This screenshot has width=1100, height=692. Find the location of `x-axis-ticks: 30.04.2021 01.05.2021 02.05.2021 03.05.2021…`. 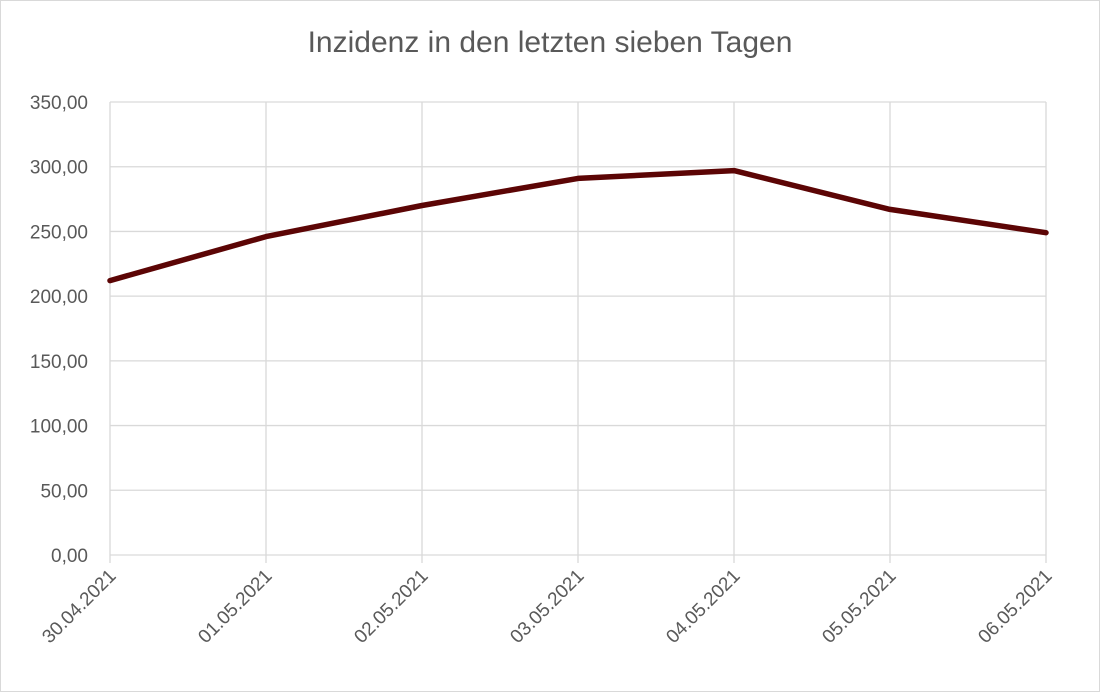

x-axis-ticks: 30.04.2021 01.05.2021 02.05.2021 03.05.2021… is located at coordinates (547, 607).